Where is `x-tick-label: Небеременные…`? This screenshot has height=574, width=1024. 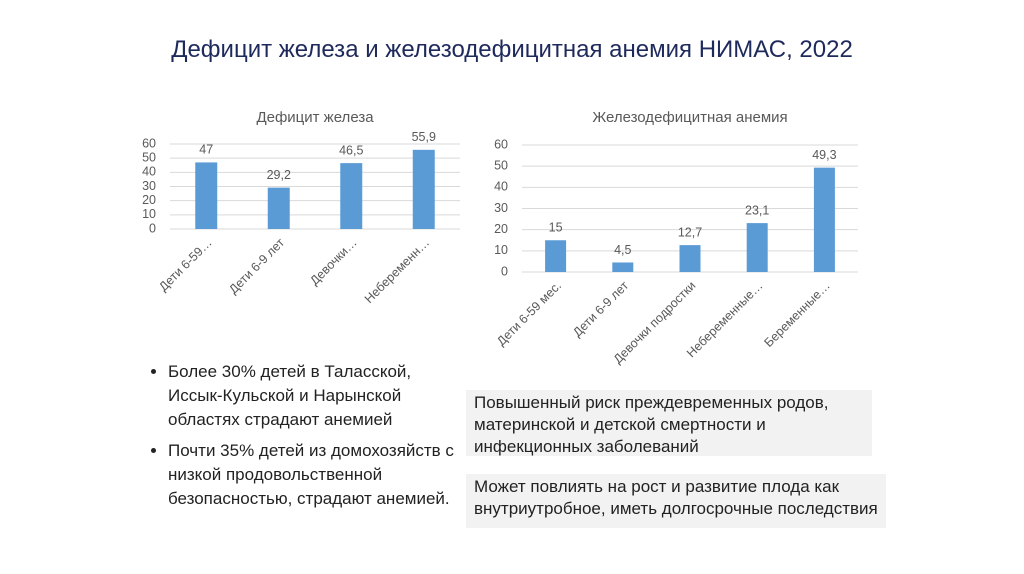
x-tick-label: Небеременные… is located at coordinates (725, 320).